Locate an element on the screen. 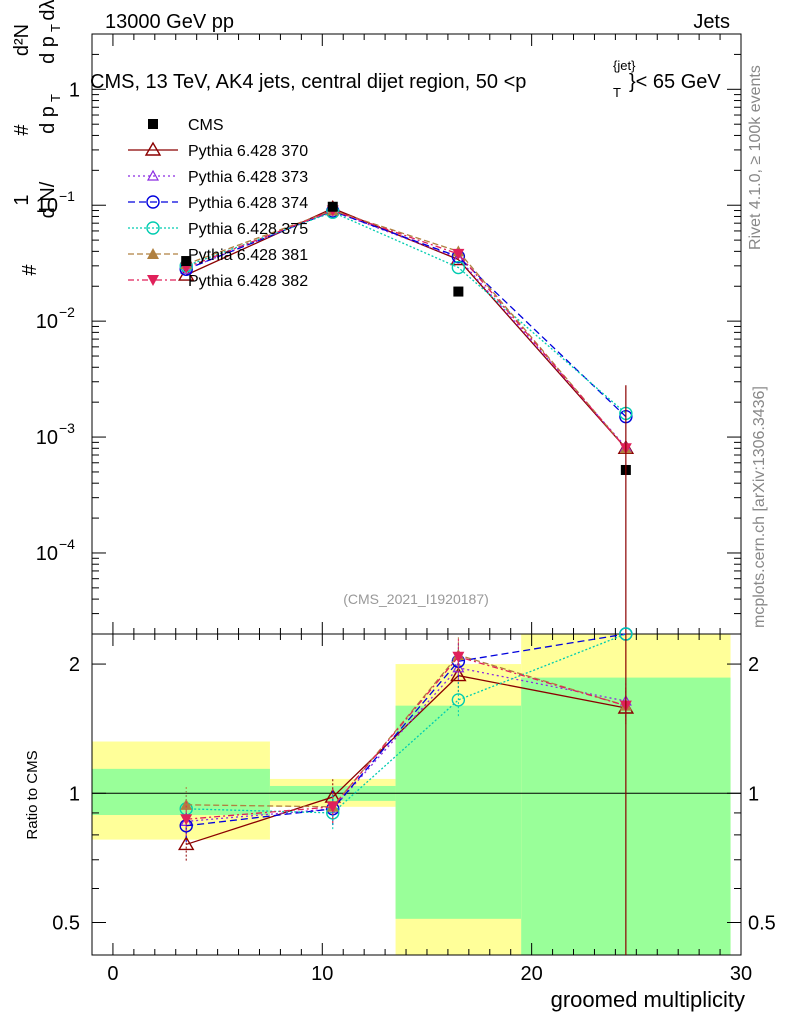 The width and height of the screenshot is (786, 1024). ratio-line-p374 is located at coordinates (406, 730).